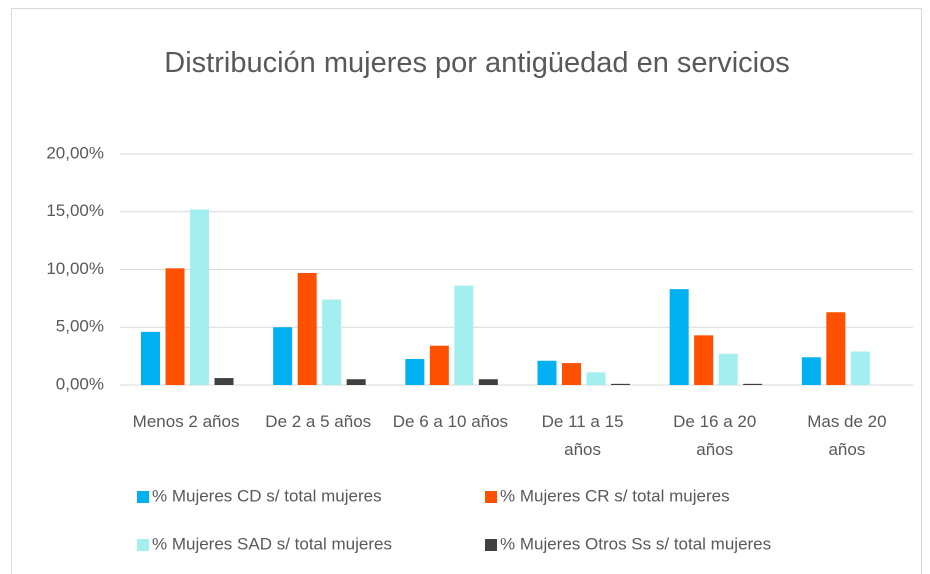  I want to click on legend-label: % Mujeres CD s/ total mujeres, so click(267, 495).